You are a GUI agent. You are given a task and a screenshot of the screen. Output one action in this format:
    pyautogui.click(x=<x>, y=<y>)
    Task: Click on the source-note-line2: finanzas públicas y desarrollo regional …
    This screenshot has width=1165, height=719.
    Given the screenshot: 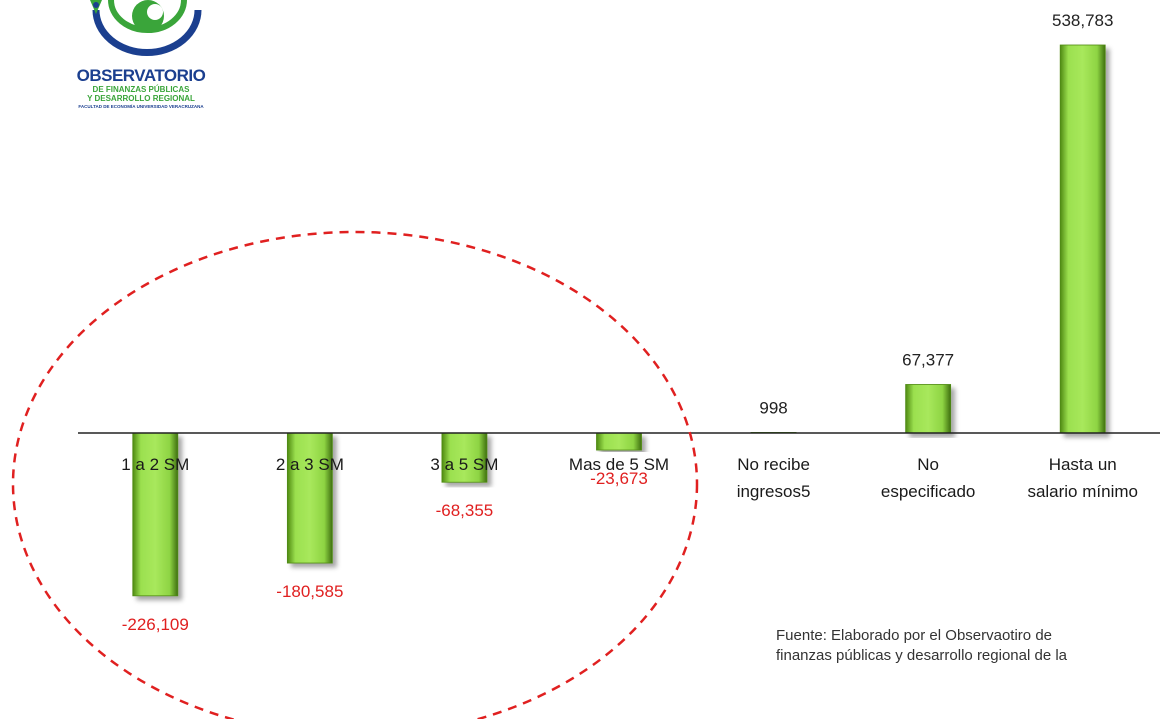 What is the action you would take?
    pyautogui.click(x=922, y=655)
    